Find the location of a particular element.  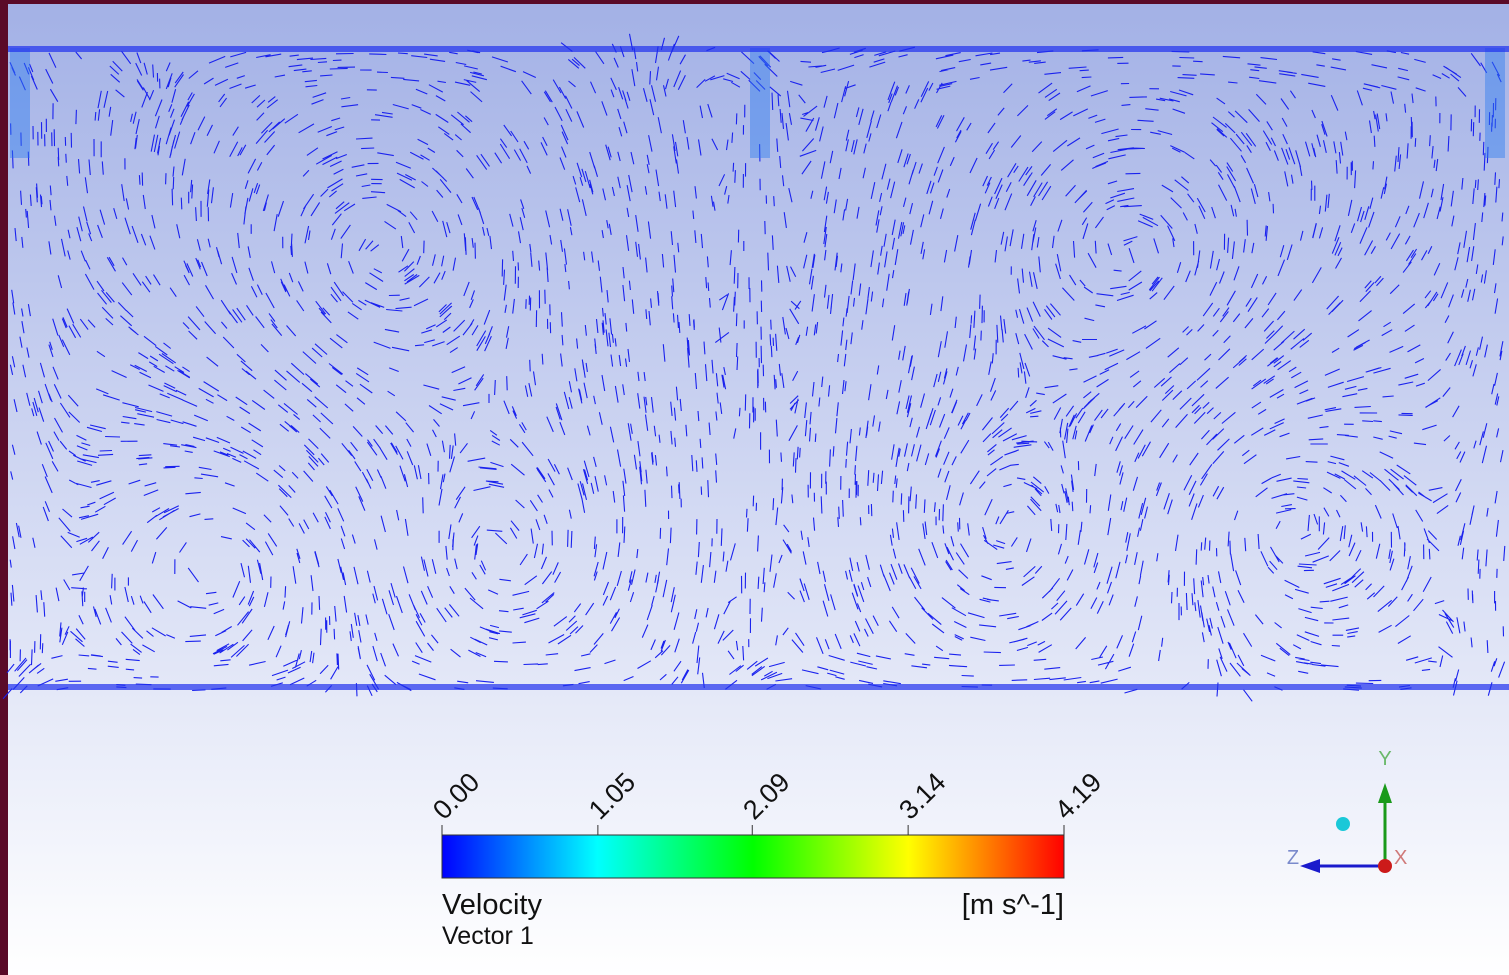

view-dot is located at coordinates (1343, 824).